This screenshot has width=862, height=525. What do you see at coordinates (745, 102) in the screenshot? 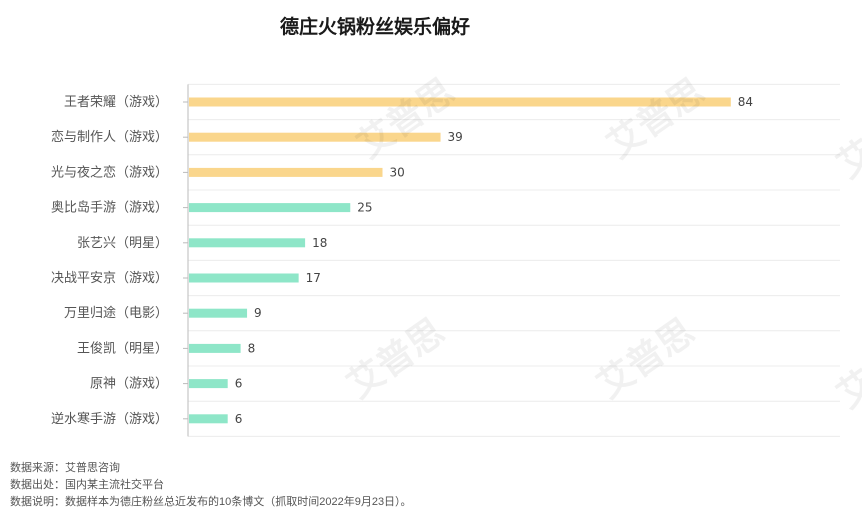
I see `value-label: 84` at bounding box center [745, 102].